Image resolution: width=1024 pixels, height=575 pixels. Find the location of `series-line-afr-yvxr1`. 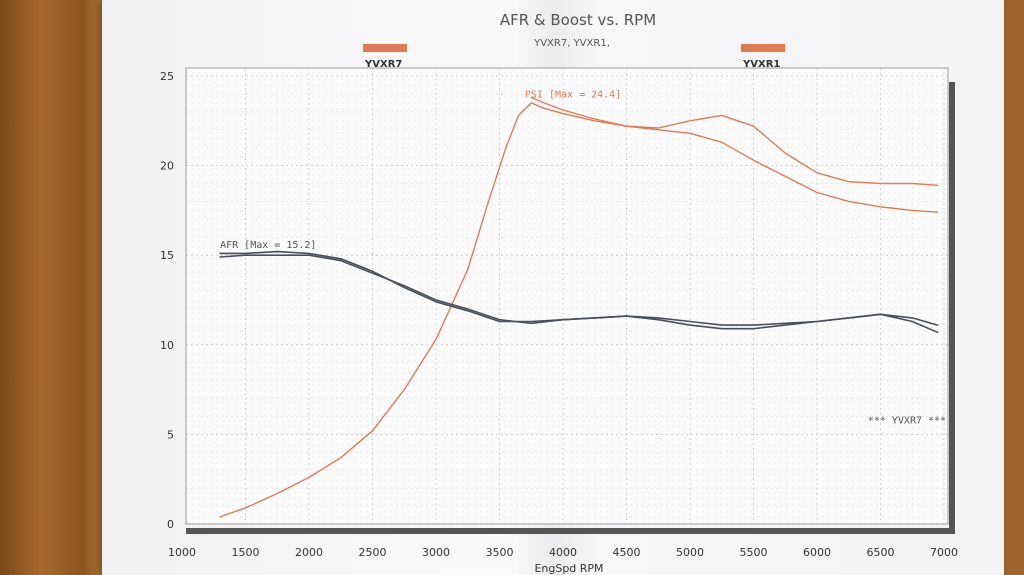

series-line-afr-yvxr1 is located at coordinates (579, 292).